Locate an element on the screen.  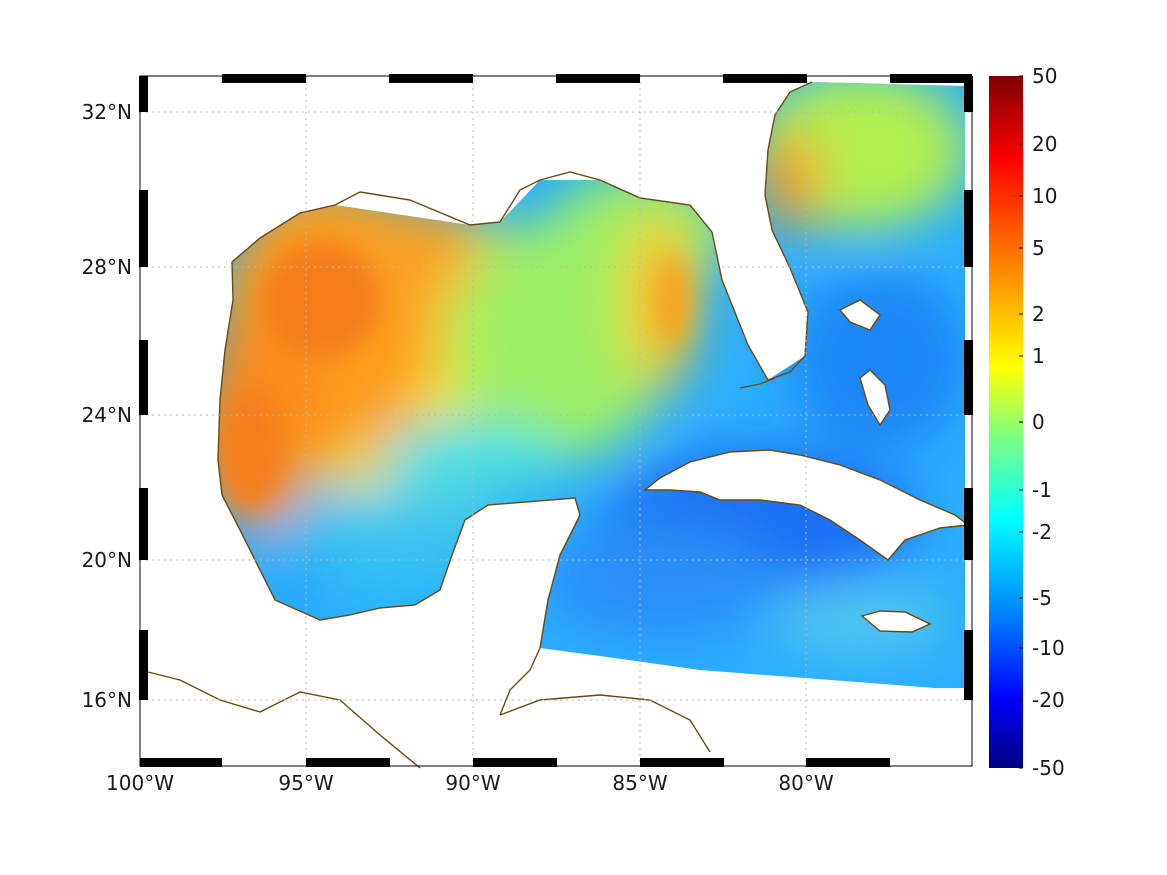
colorbar-tick-label: 2 is located at coordinates (1038, 314).